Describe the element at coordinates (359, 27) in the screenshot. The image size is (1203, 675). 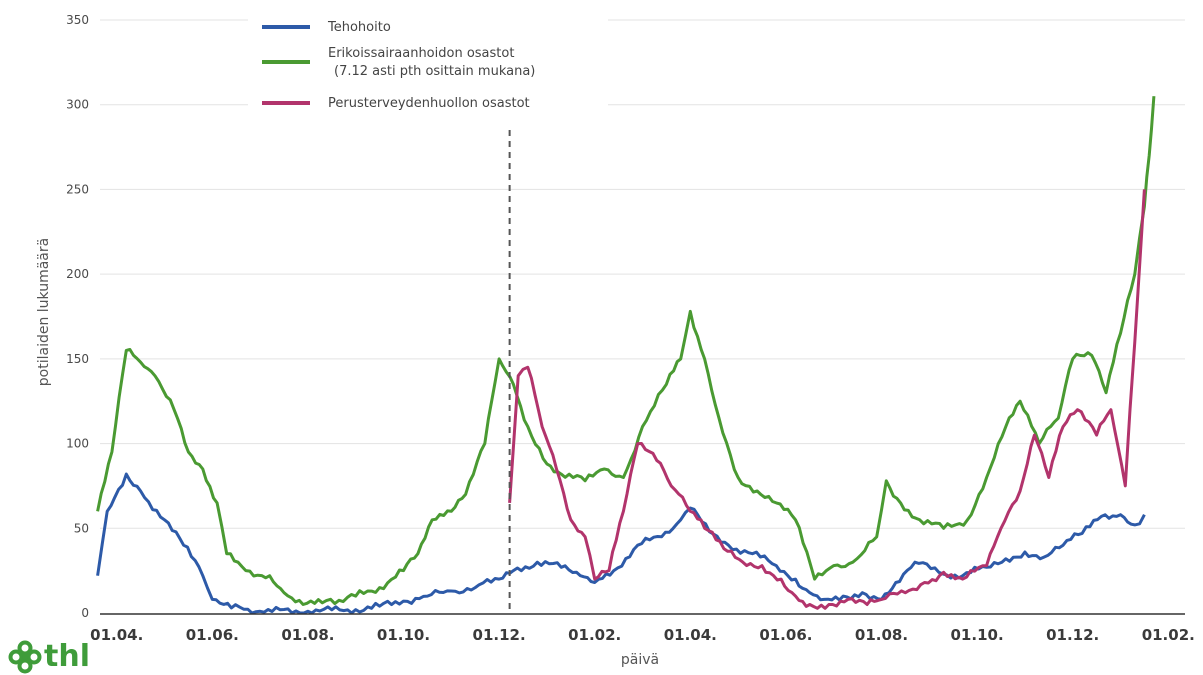
I see `legend-label: Tehohoito` at that location.